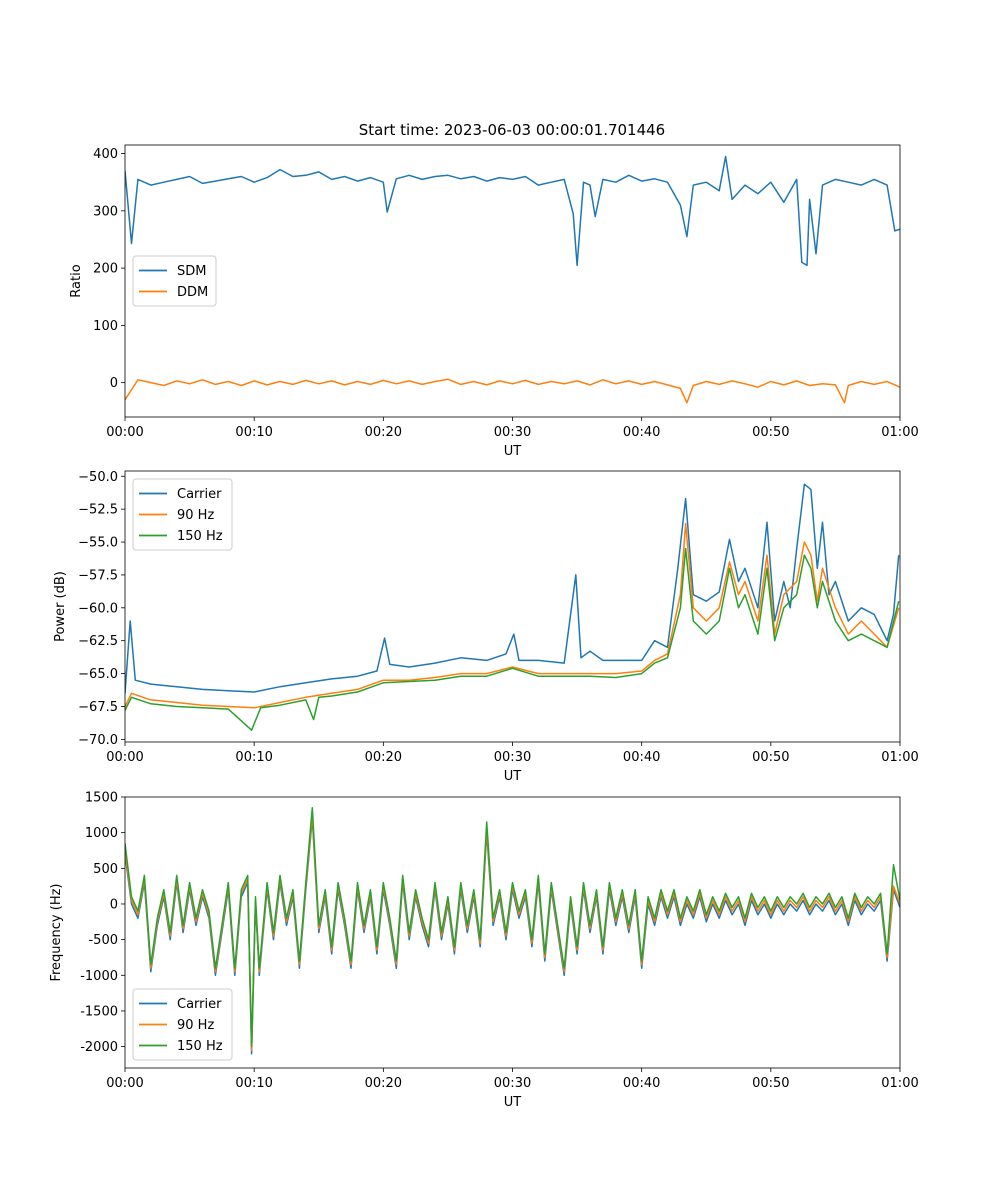 The image size is (1000, 1200). What do you see at coordinates (98, 707) in the screenshot?
I see `y-tick-label: −67.5` at bounding box center [98, 707].